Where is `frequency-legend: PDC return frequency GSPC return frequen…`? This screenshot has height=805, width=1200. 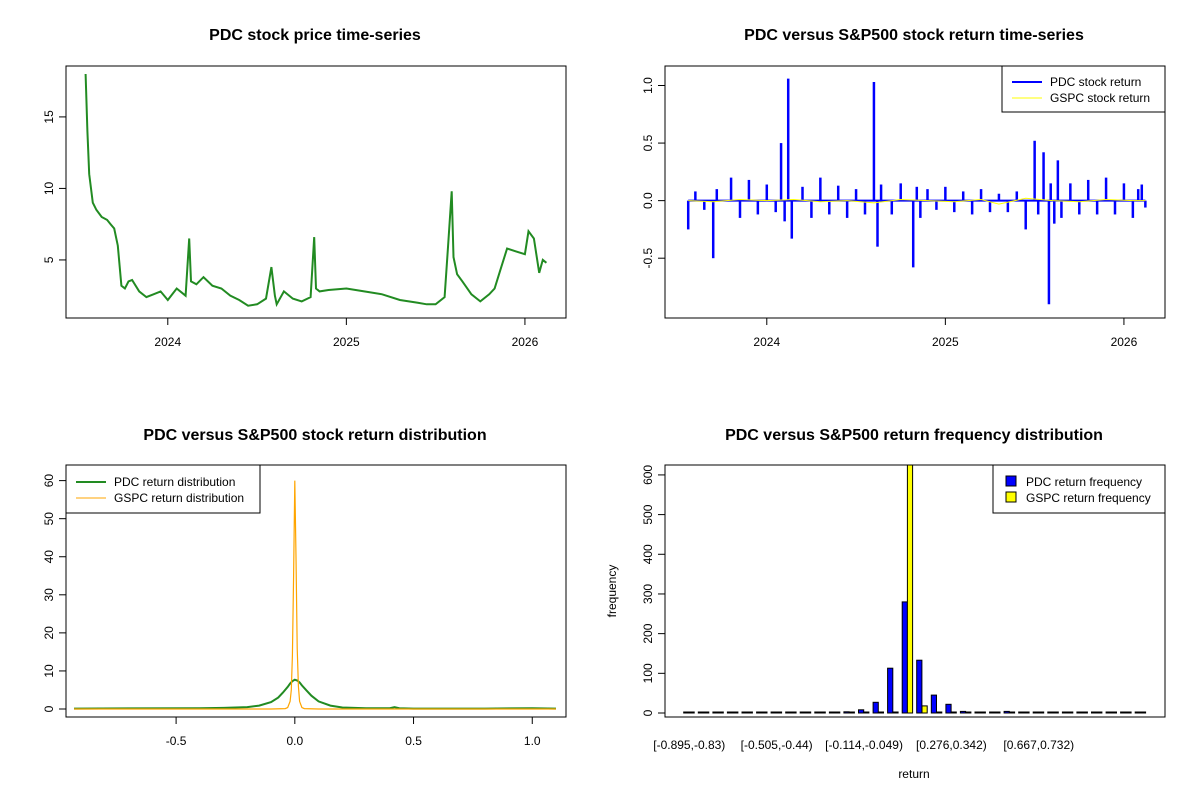 frequency-legend: PDC return frequency GSPC return frequen… is located at coordinates (1079, 489).